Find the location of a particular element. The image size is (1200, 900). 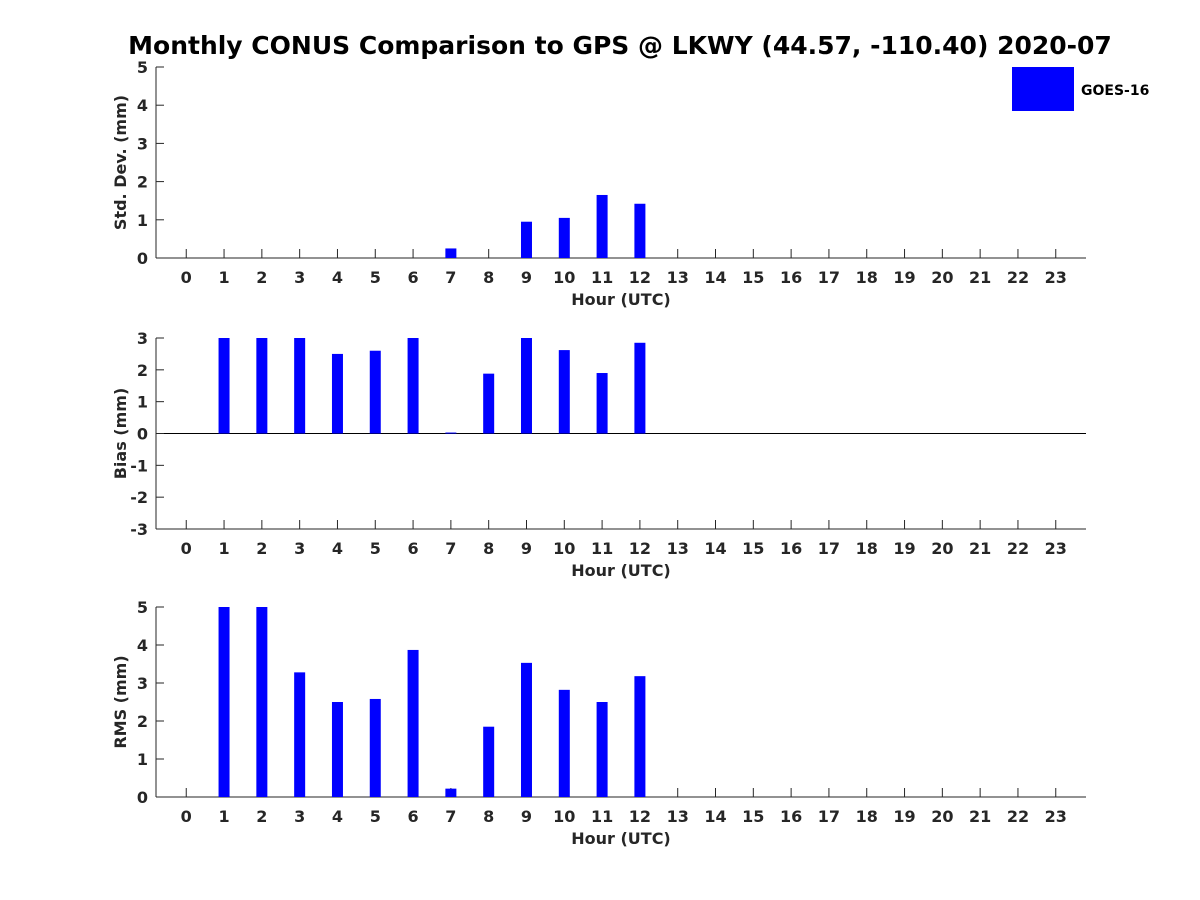

x-tick-label: 14 is located at coordinates (715, 277).